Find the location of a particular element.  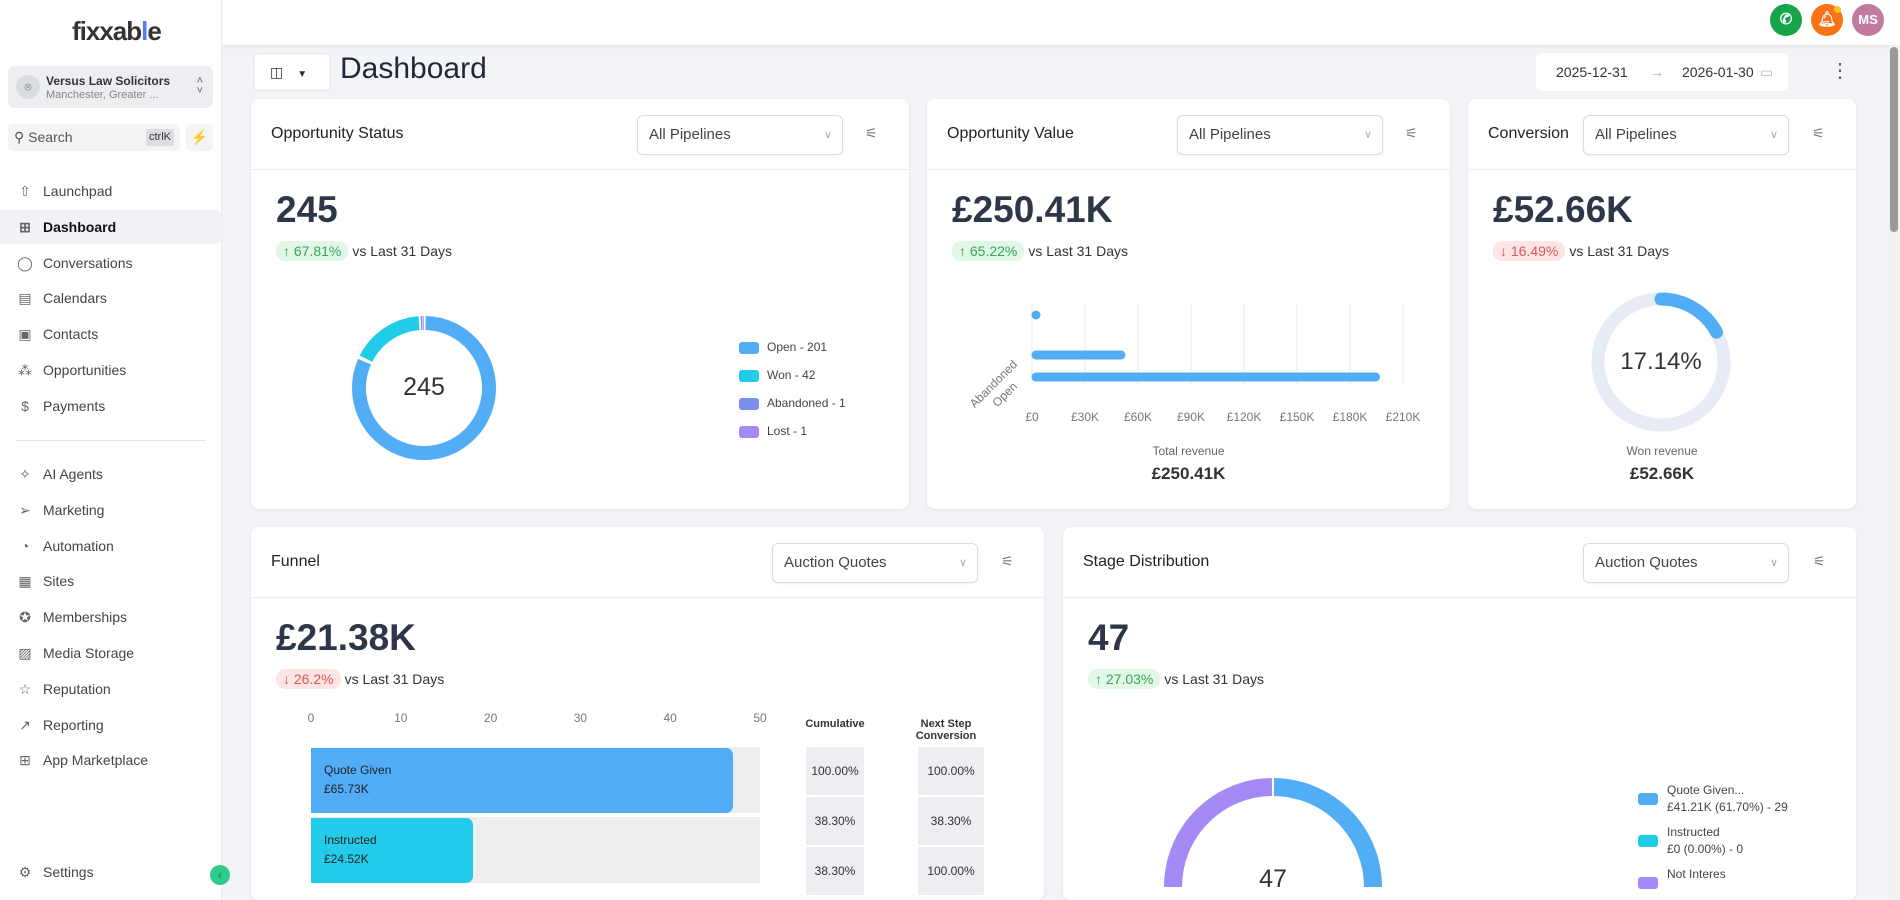

sidebar-item-label: Launchpad is located at coordinates (78, 191).